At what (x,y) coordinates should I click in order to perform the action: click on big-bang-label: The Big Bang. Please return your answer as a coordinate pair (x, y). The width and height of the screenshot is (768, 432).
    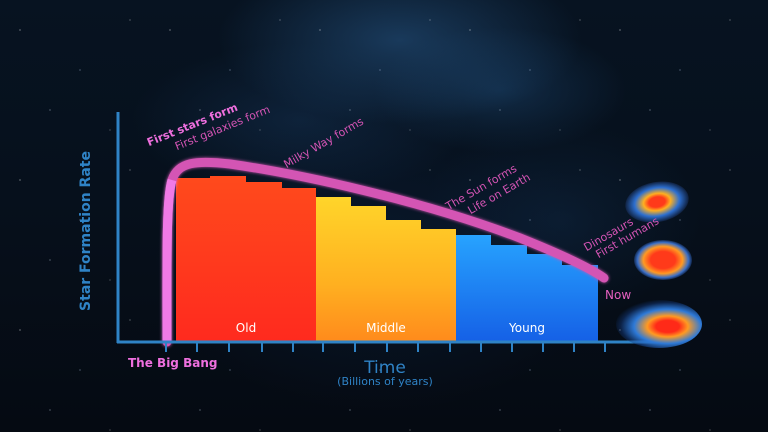
    Looking at the image, I should click on (173, 363).